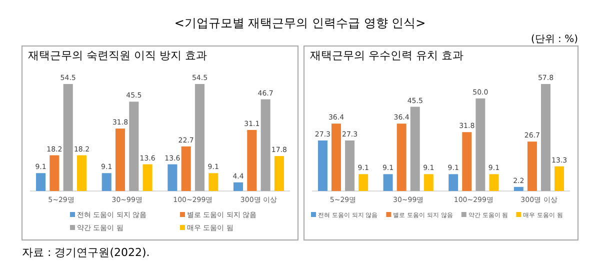  I want to click on chart-title: 재택근무의 숙련직원 이직 방지 효과, so click(117, 55).